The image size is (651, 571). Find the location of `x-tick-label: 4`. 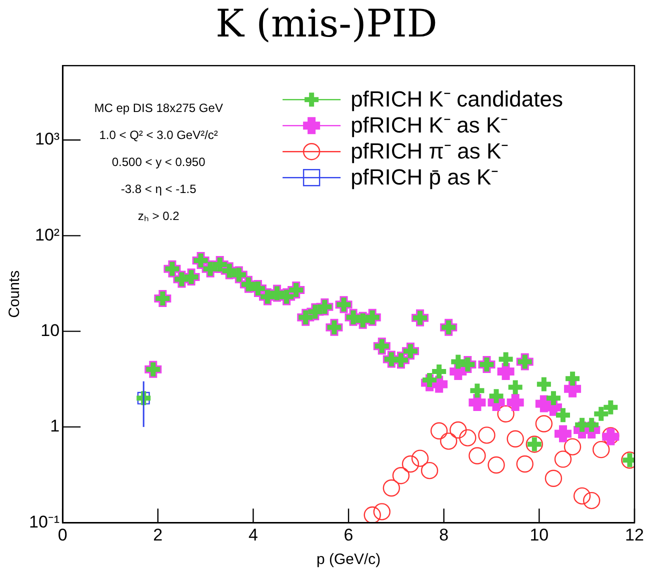

x-tick-label: 4 is located at coordinates (253, 534).